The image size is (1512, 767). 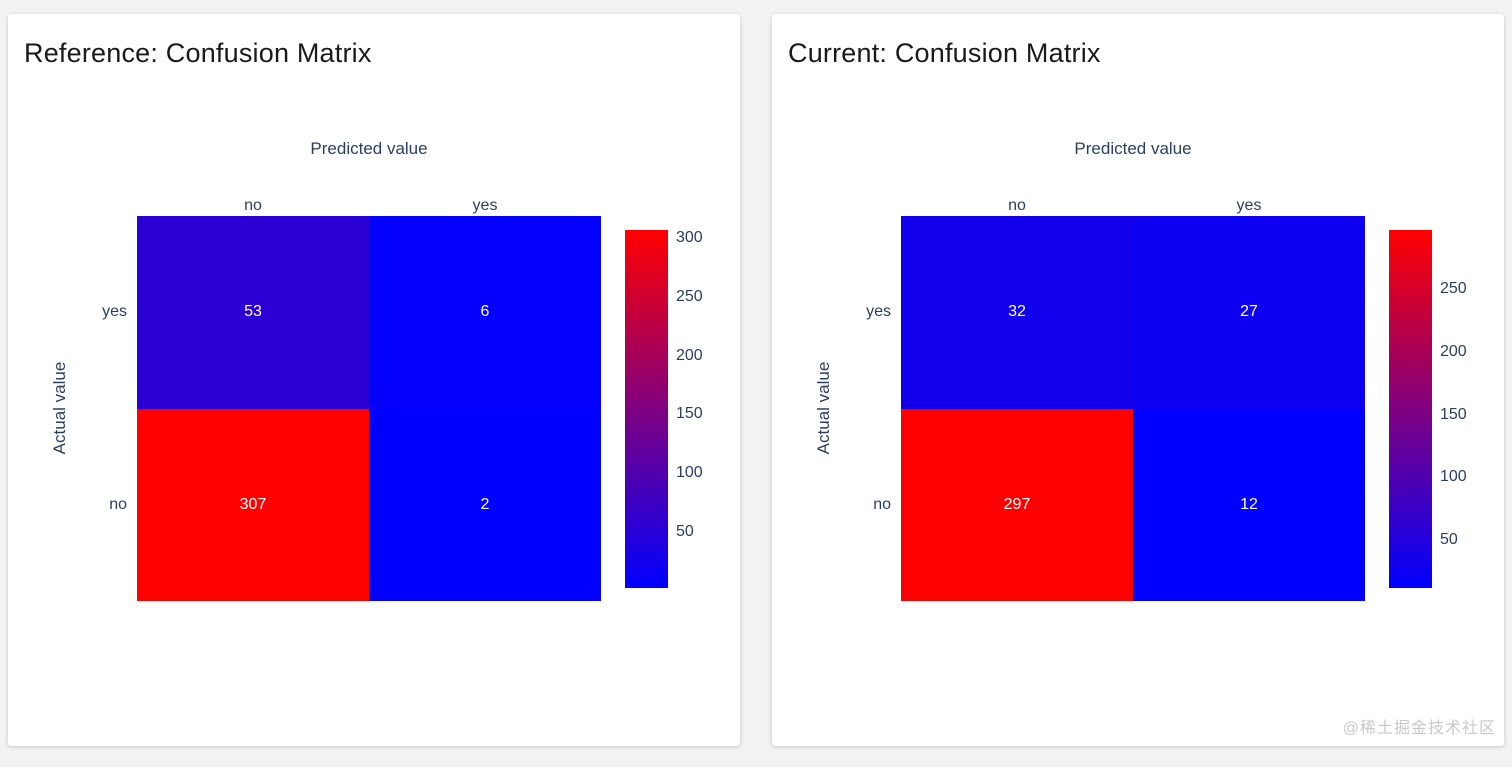 What do you see at coordinates (689, 238) in the screenshot?
I see `colorbar-tick-label: 300` at bounding box center [689, 238].